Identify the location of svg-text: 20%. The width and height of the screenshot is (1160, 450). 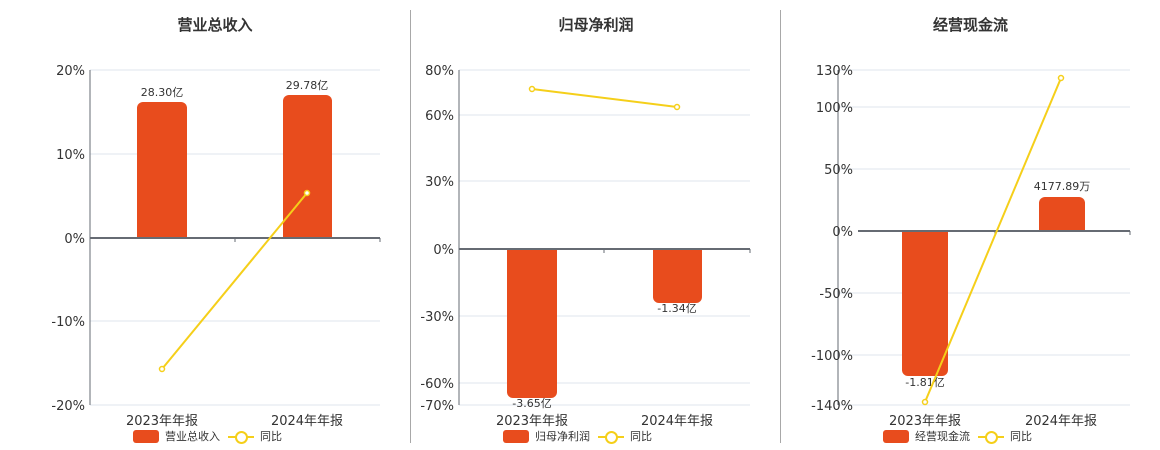
(70, 71).